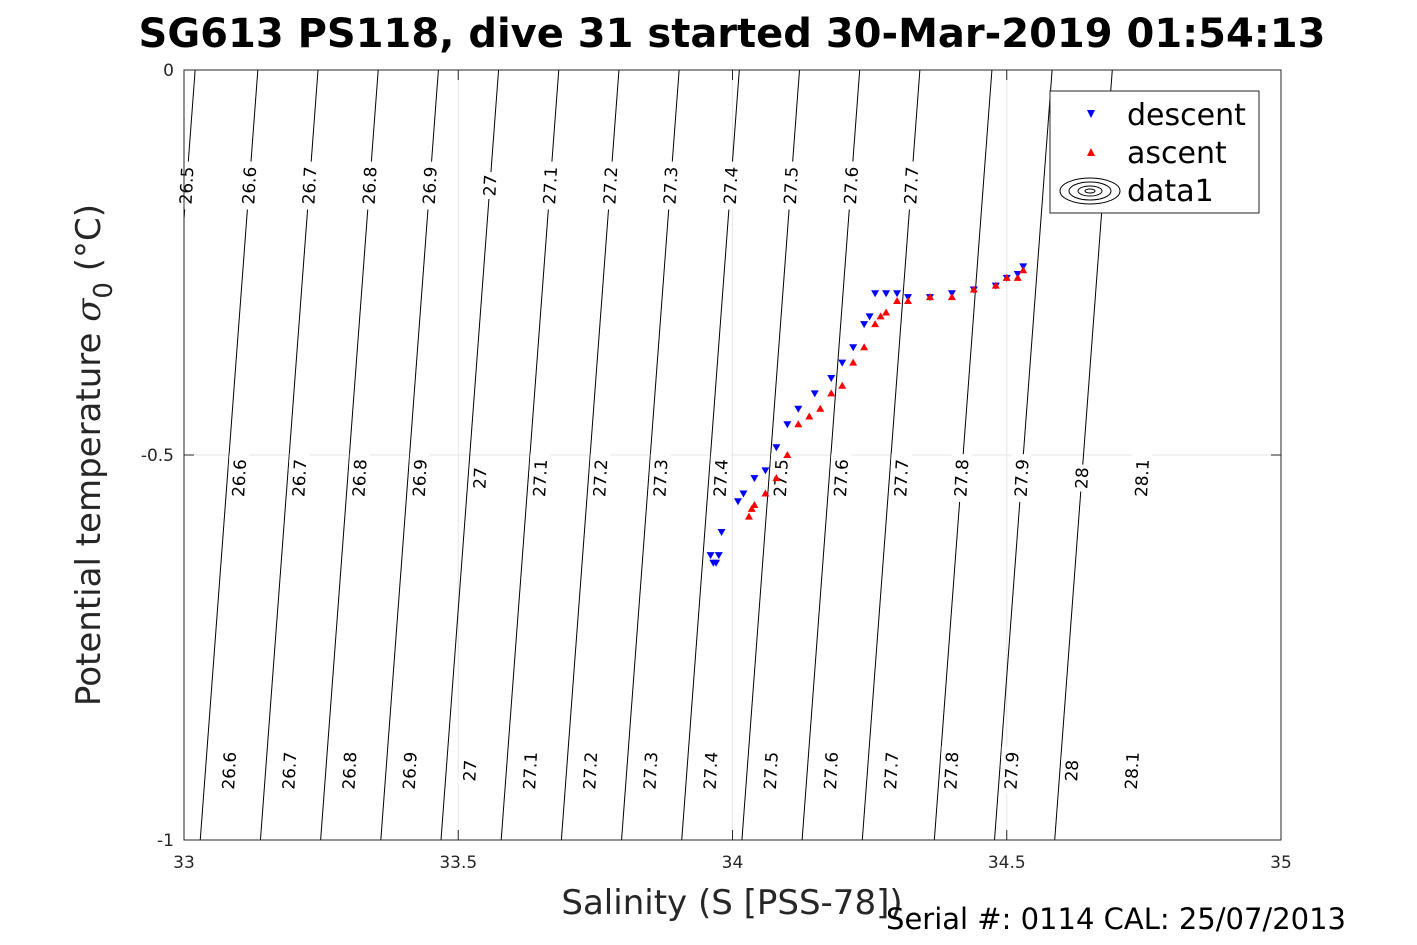 The width and height of the screenshot is (1417, 945). Describe the element at coordinates (1116, 919) in the screenshot. I see `serial-calibration-note: Serial #: 0114 CAL: 25/07/2013` at that location.